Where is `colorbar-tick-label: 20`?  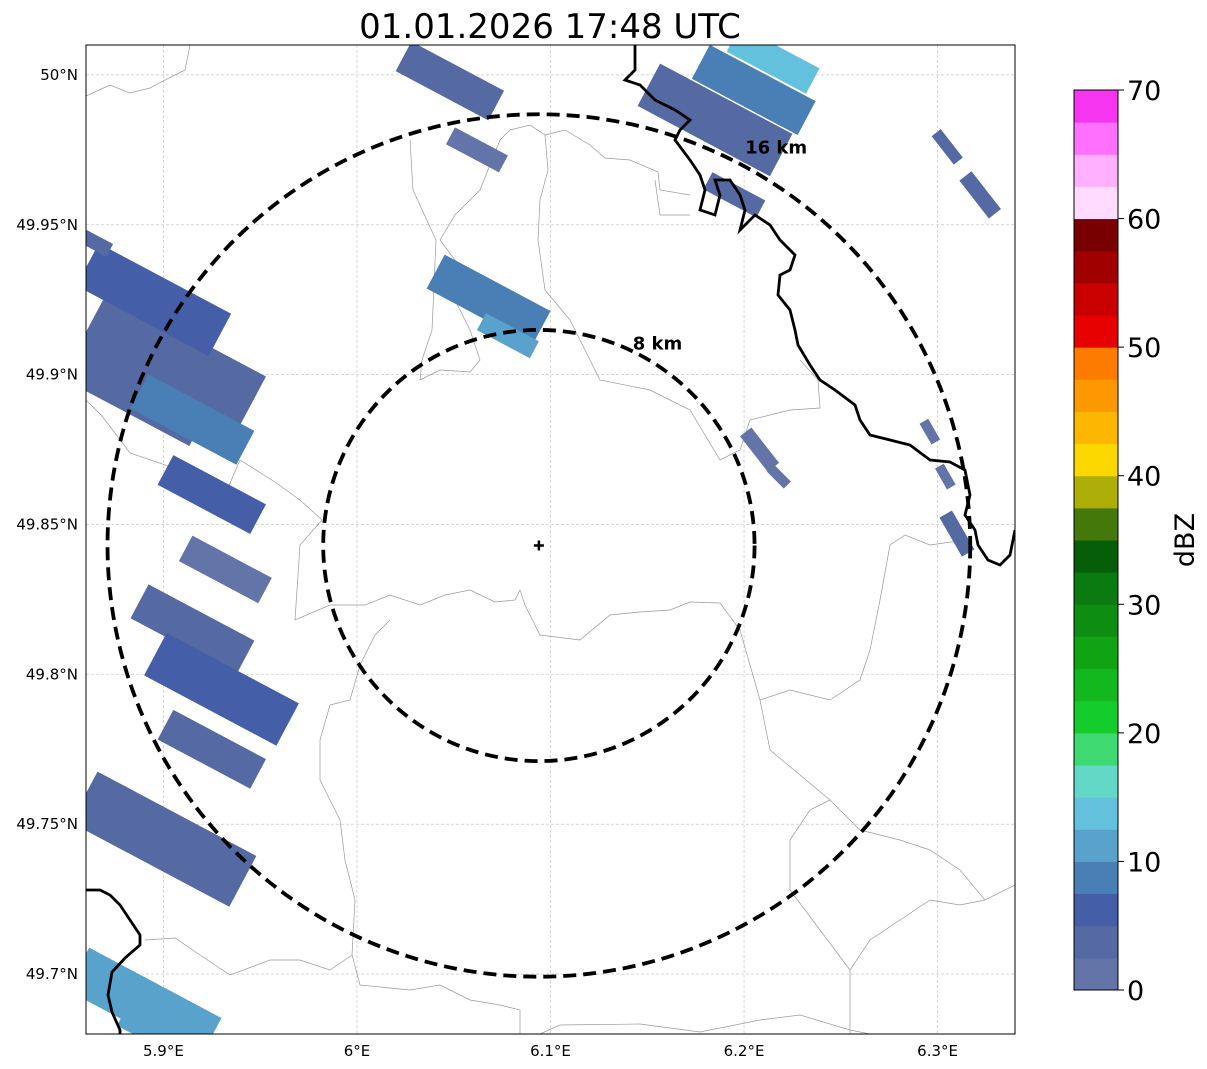 colorbar-tick-label: 20 is located at coordinates (1144, 734).